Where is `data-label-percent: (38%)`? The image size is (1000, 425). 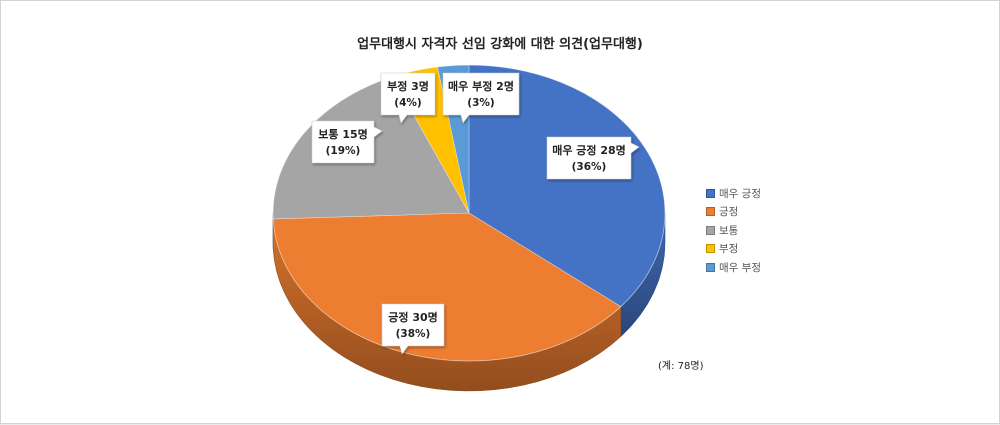
data-label-percent: (38%) is located at coordinates (413, 334).